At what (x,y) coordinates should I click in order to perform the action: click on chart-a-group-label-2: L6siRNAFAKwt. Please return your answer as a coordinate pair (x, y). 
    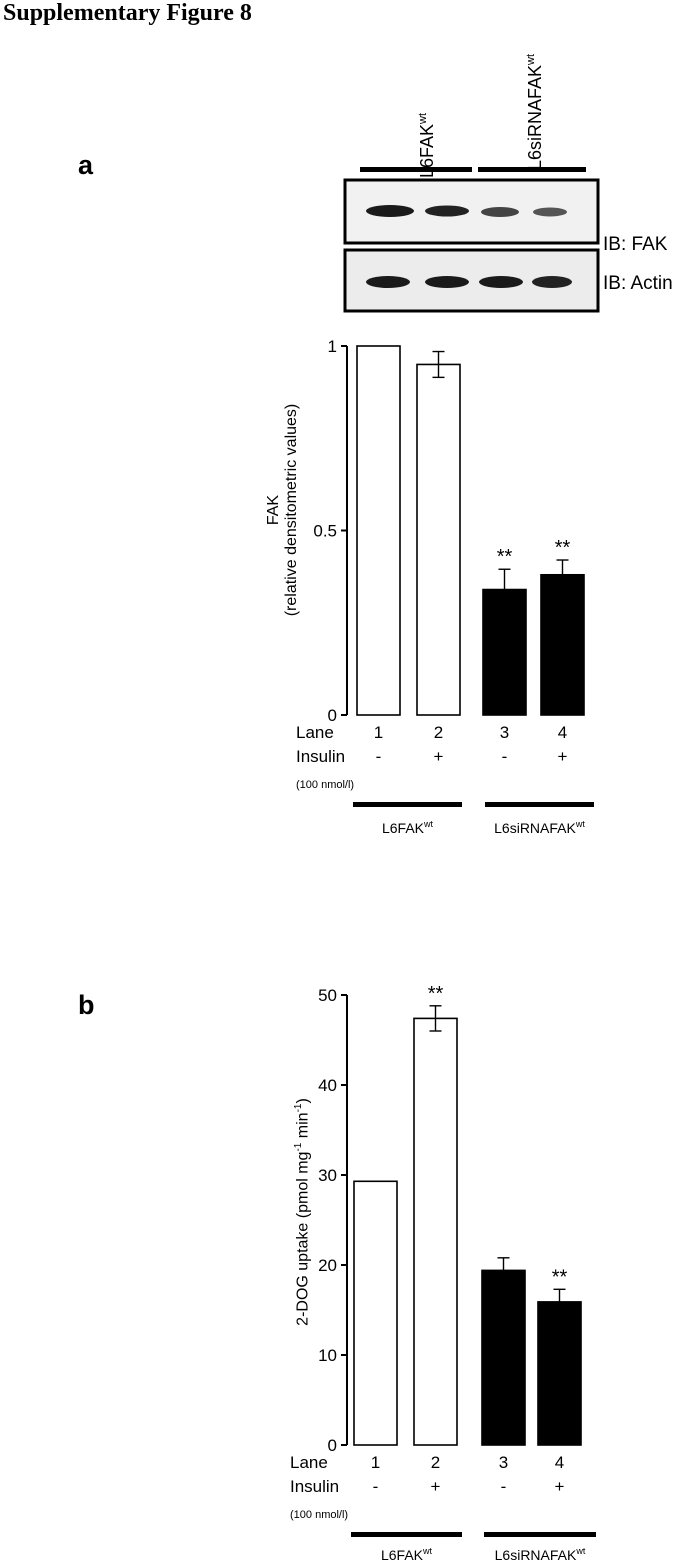
    Looking at the image, I should click on (539, 827).